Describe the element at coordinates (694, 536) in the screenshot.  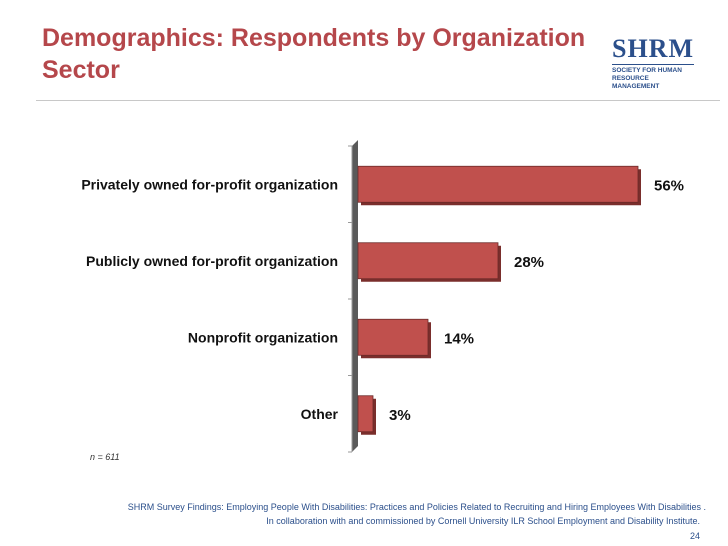
I see `page-number: 24` at that location.